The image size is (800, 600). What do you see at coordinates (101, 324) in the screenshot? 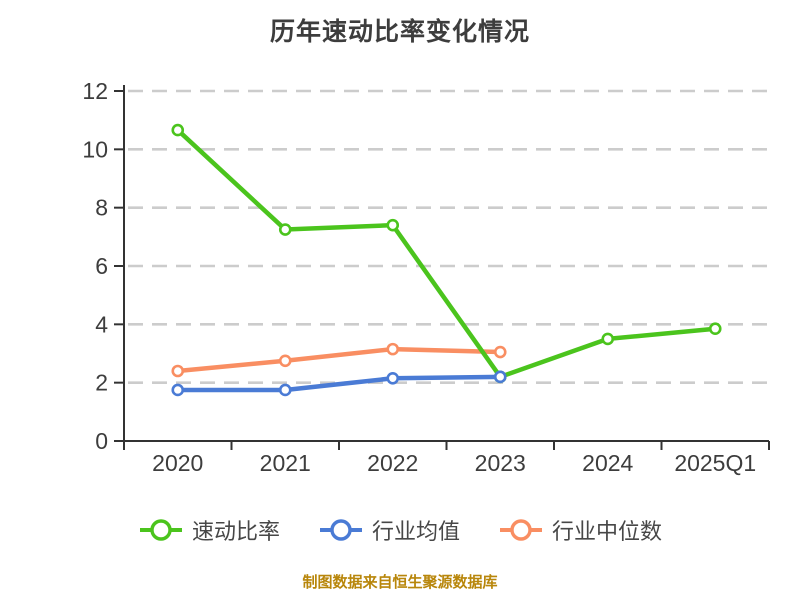
I see `y-tick-label: 4` at bounding box center [101, 324].